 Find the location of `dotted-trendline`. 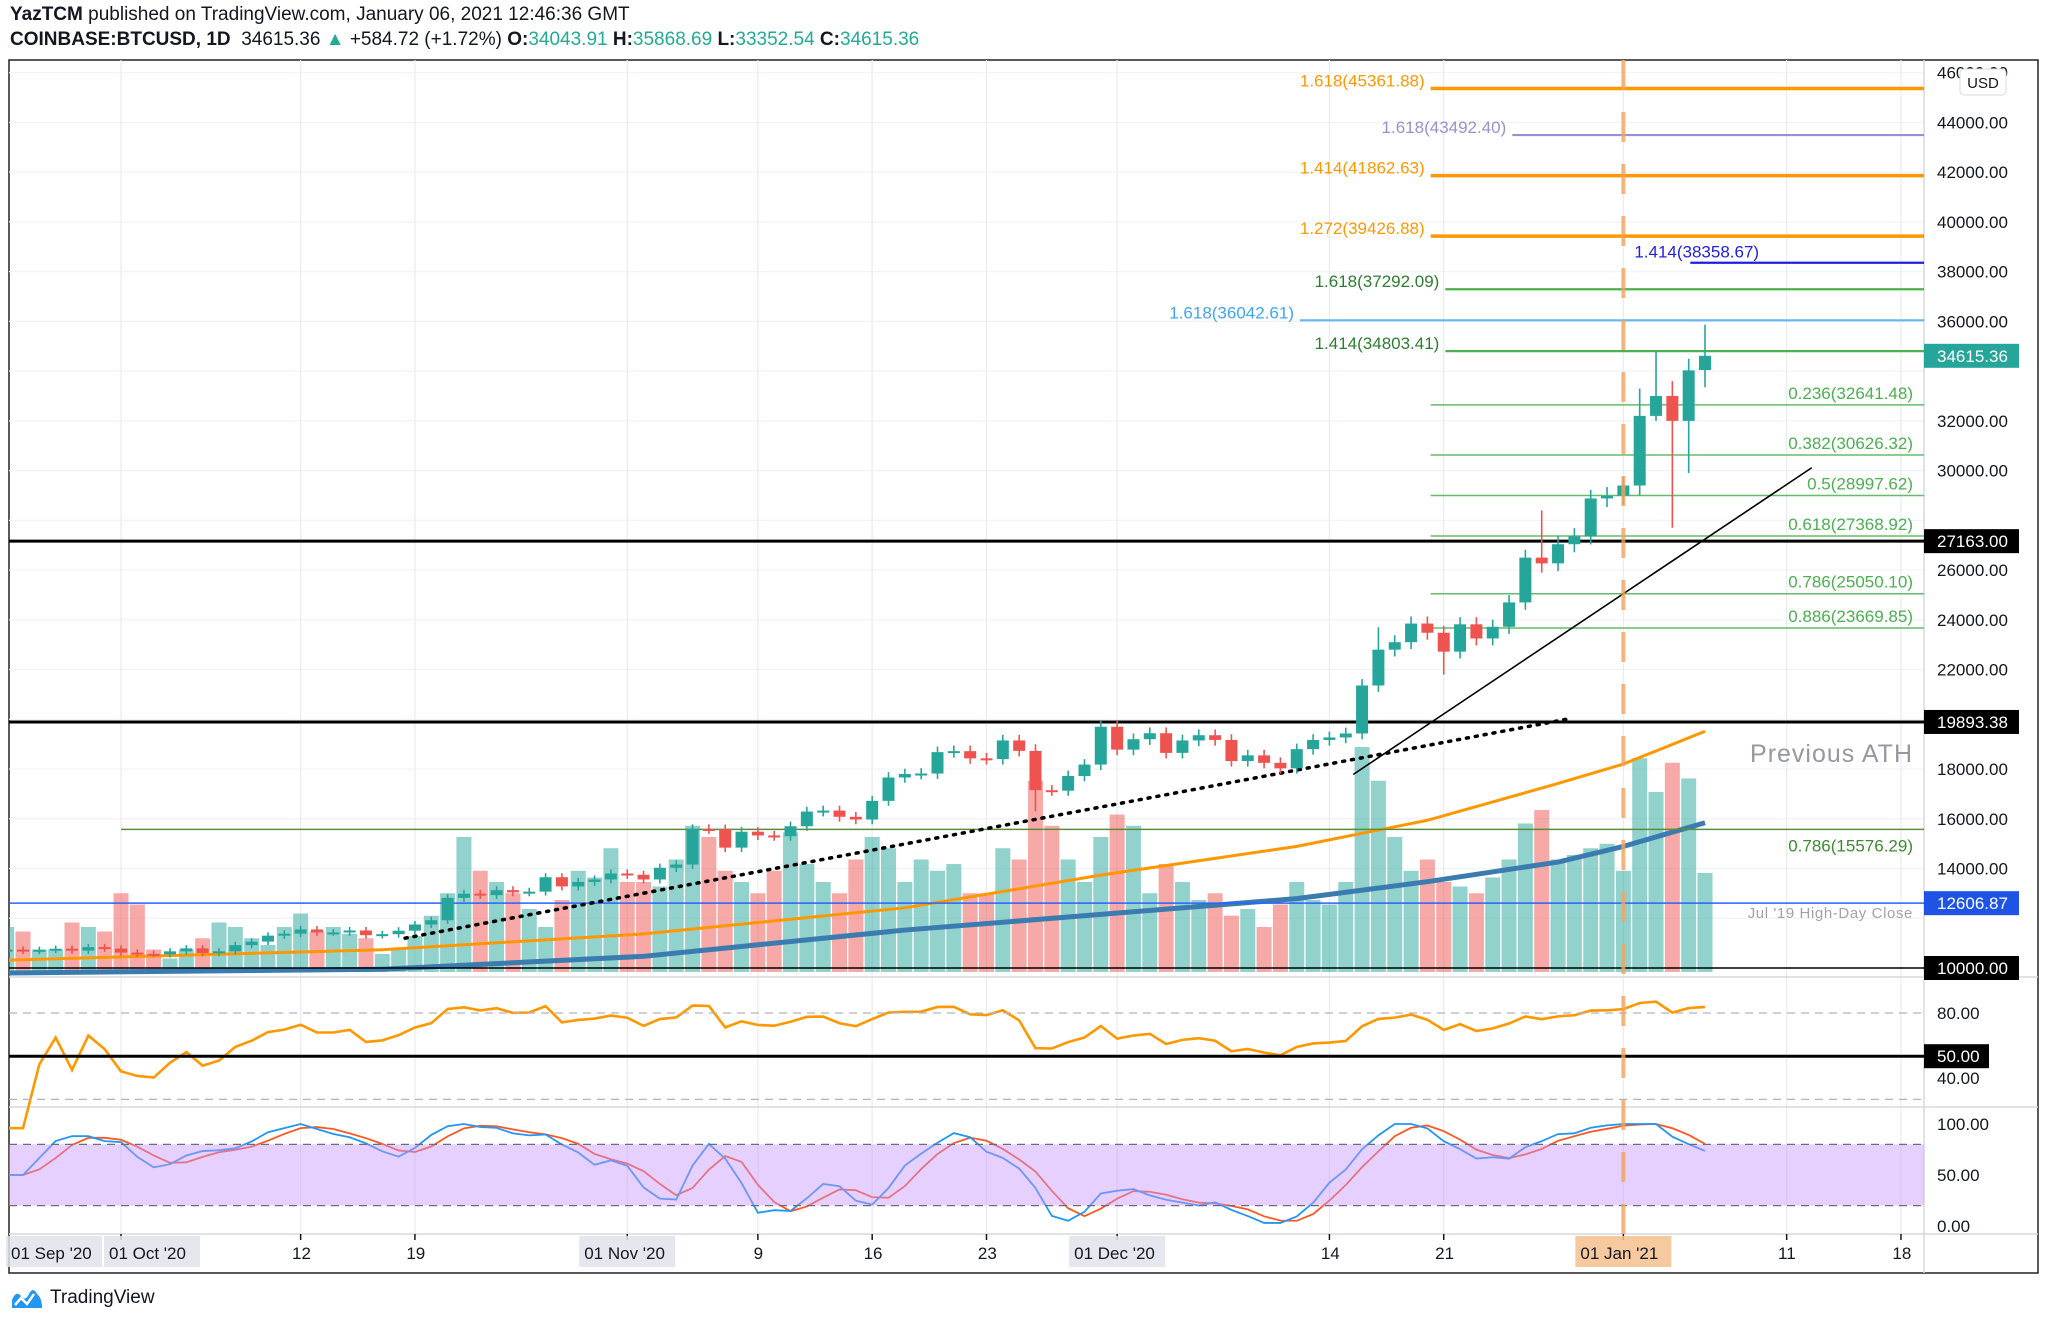

dotted-trendline is located at coordinates (985, 828).